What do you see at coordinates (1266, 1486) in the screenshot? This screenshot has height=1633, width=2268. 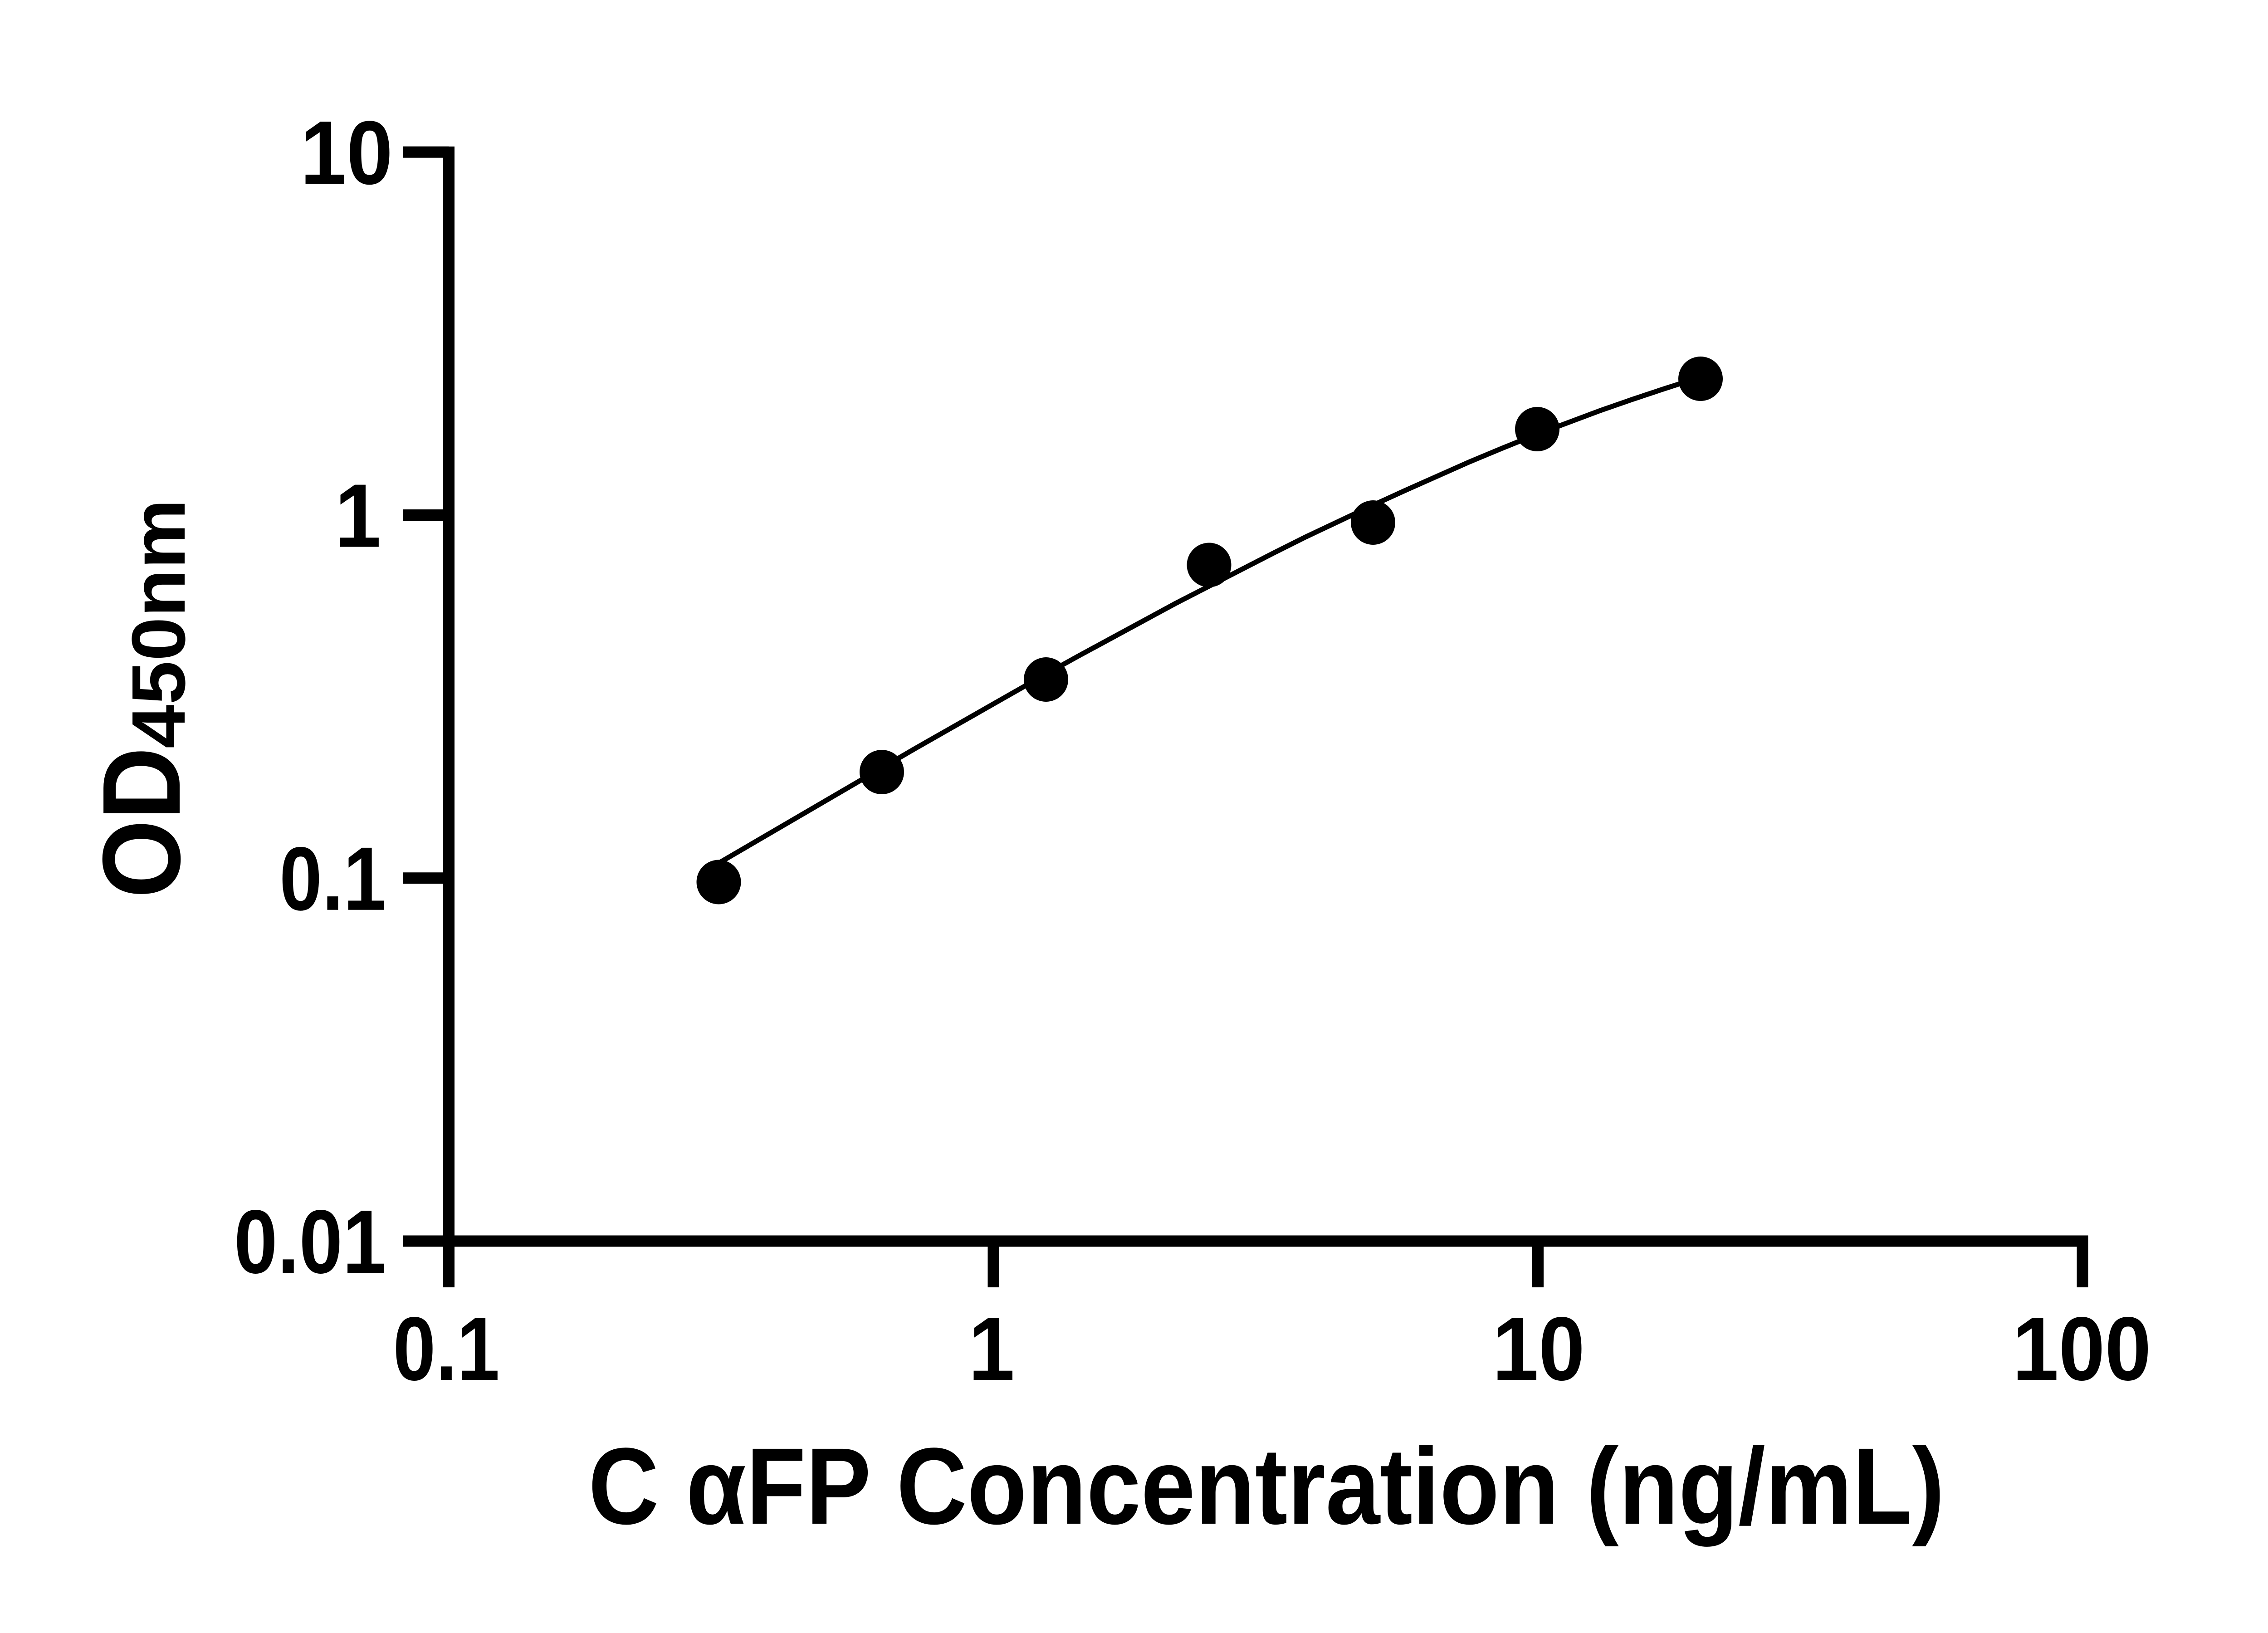 I see `svg-text: C αFP Concentration (ng/mL)` at bounding box center [1266, 1486].